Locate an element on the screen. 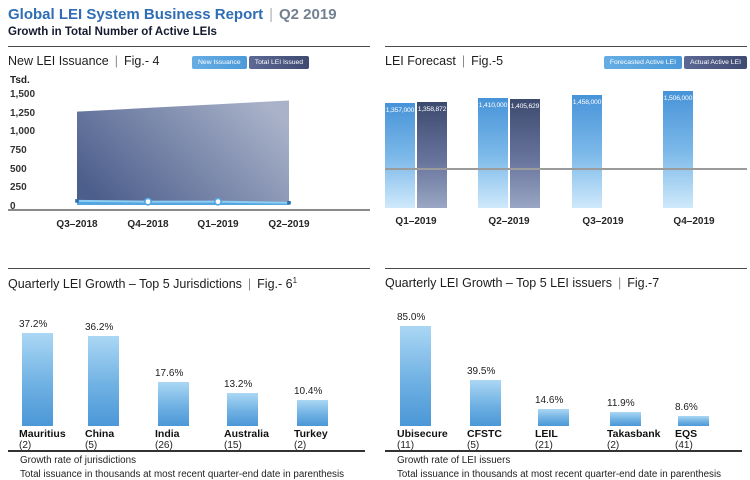 This screenshot has height=480, width=750. bar-percent-label: 11.9% is located at coordinates (621, 403).